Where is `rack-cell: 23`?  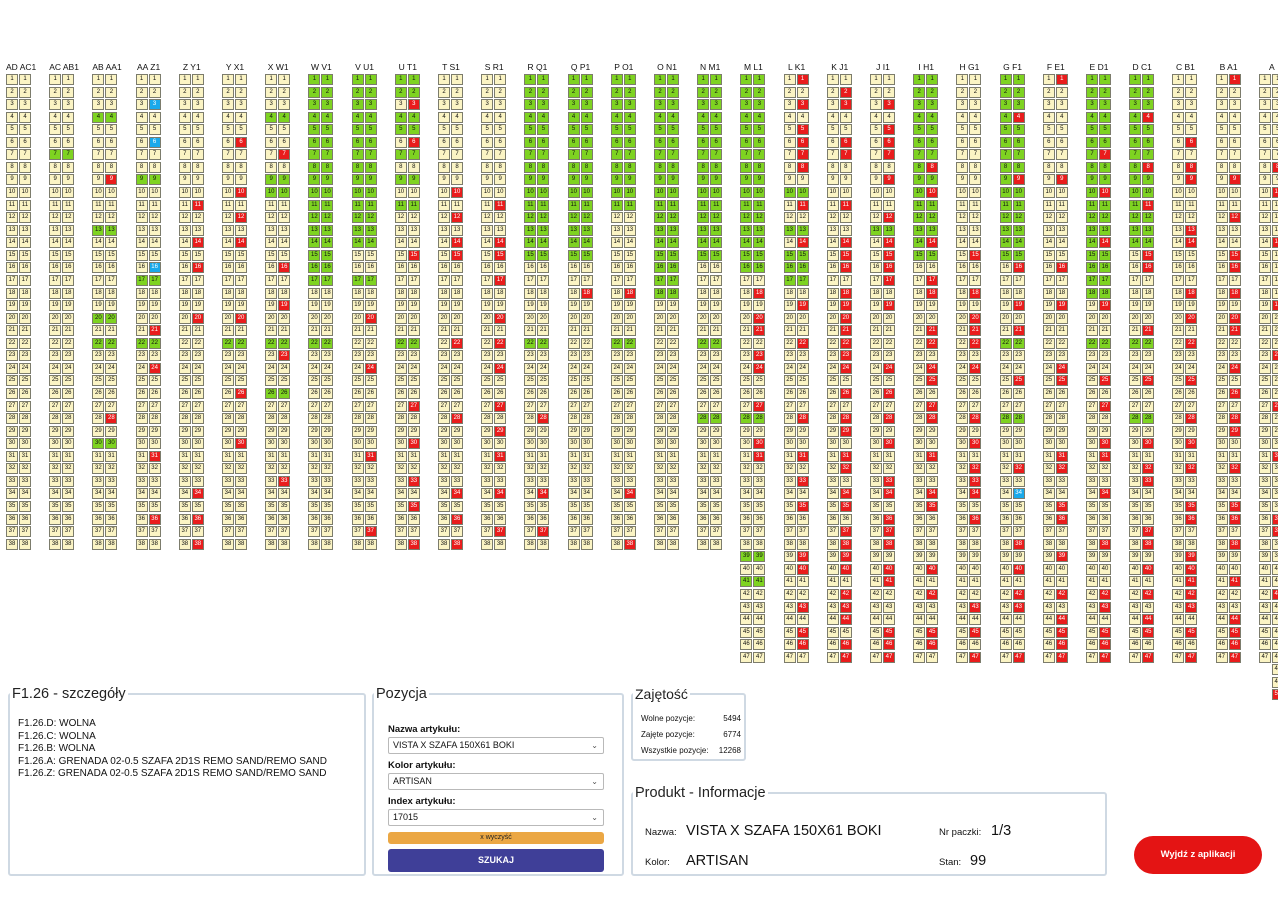 rack-cell: 23 is located at coordinates (1148, 356).